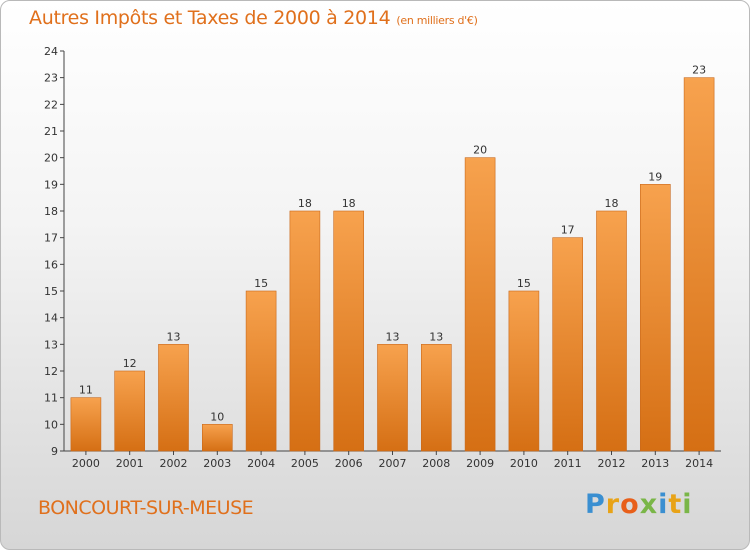  Describe the element at coordinates (480, 463) in the screenshot. I see `x-tick-label: 2009` at that location.